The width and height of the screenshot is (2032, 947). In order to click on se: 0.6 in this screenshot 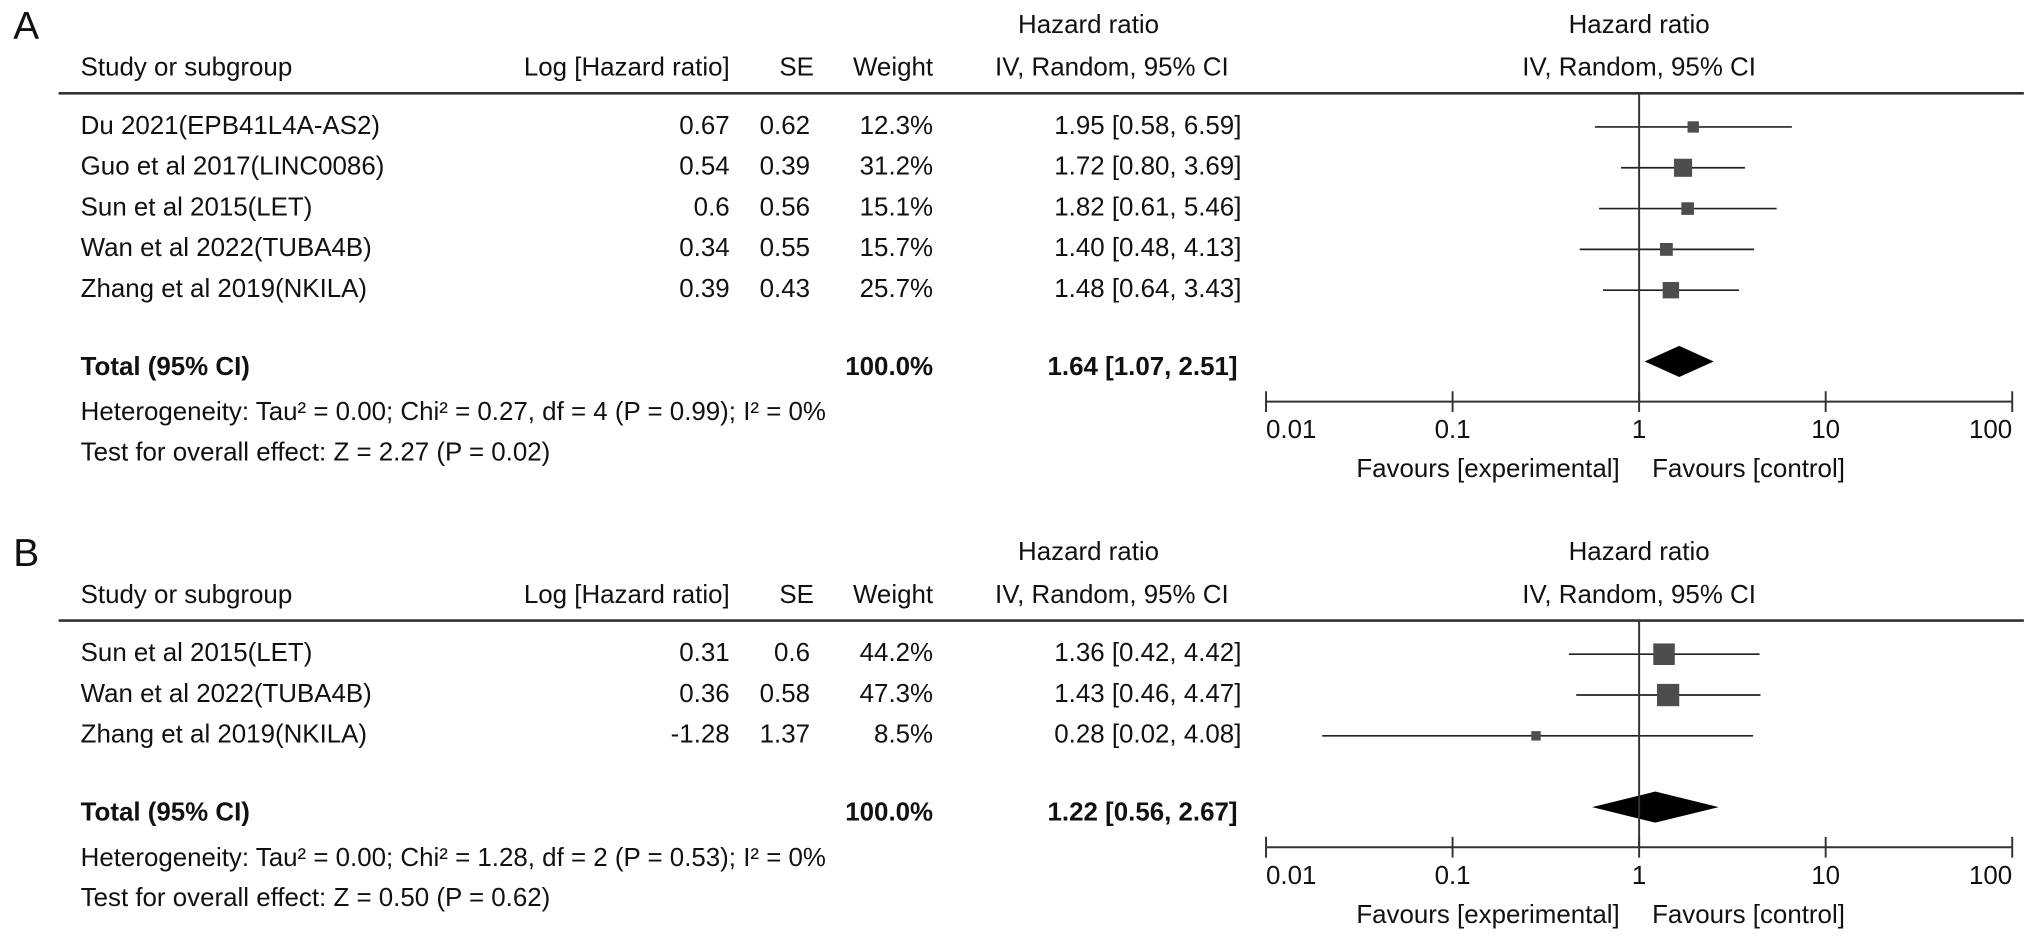, I will do `click(792, 653)`.